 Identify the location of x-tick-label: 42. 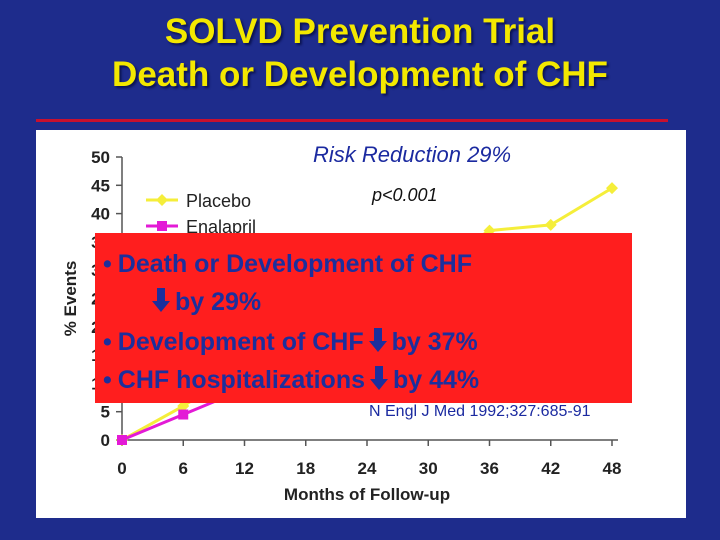
(550, 468).